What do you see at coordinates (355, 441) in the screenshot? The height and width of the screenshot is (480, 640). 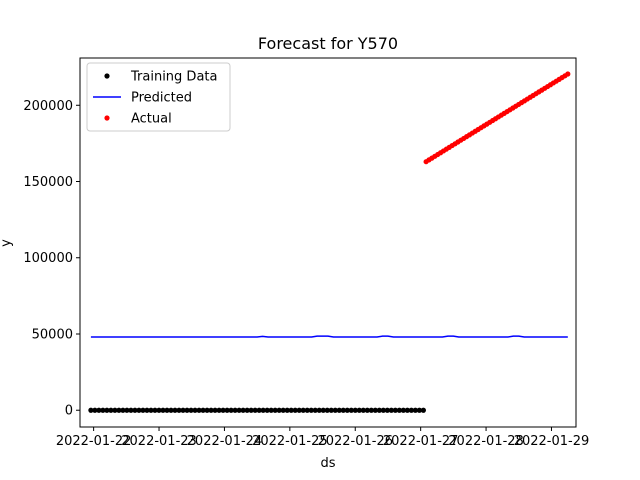 I see `x-tick-label: 2022-01-26` at bounding box center [355, 441].